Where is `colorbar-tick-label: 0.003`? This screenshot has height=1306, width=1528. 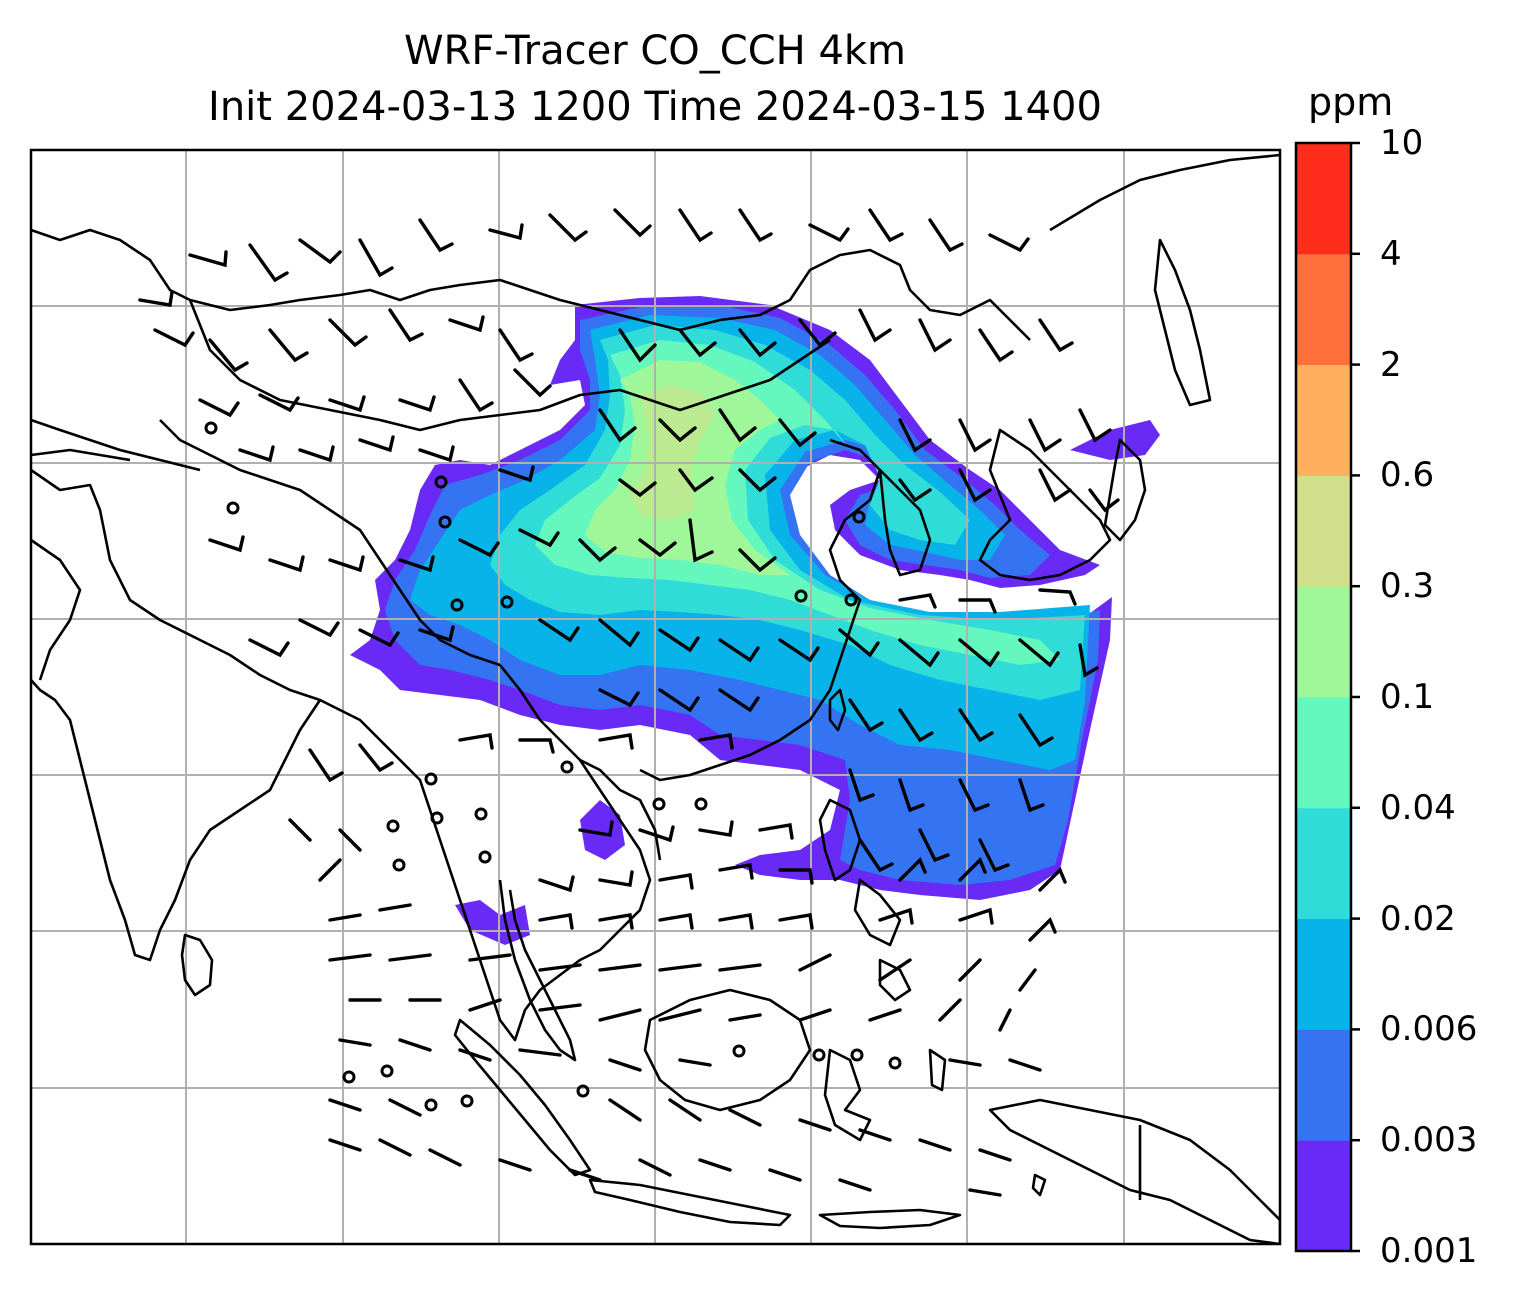
colorbar-tick-label: 0.003 is located at coordinates (1429, 1140).